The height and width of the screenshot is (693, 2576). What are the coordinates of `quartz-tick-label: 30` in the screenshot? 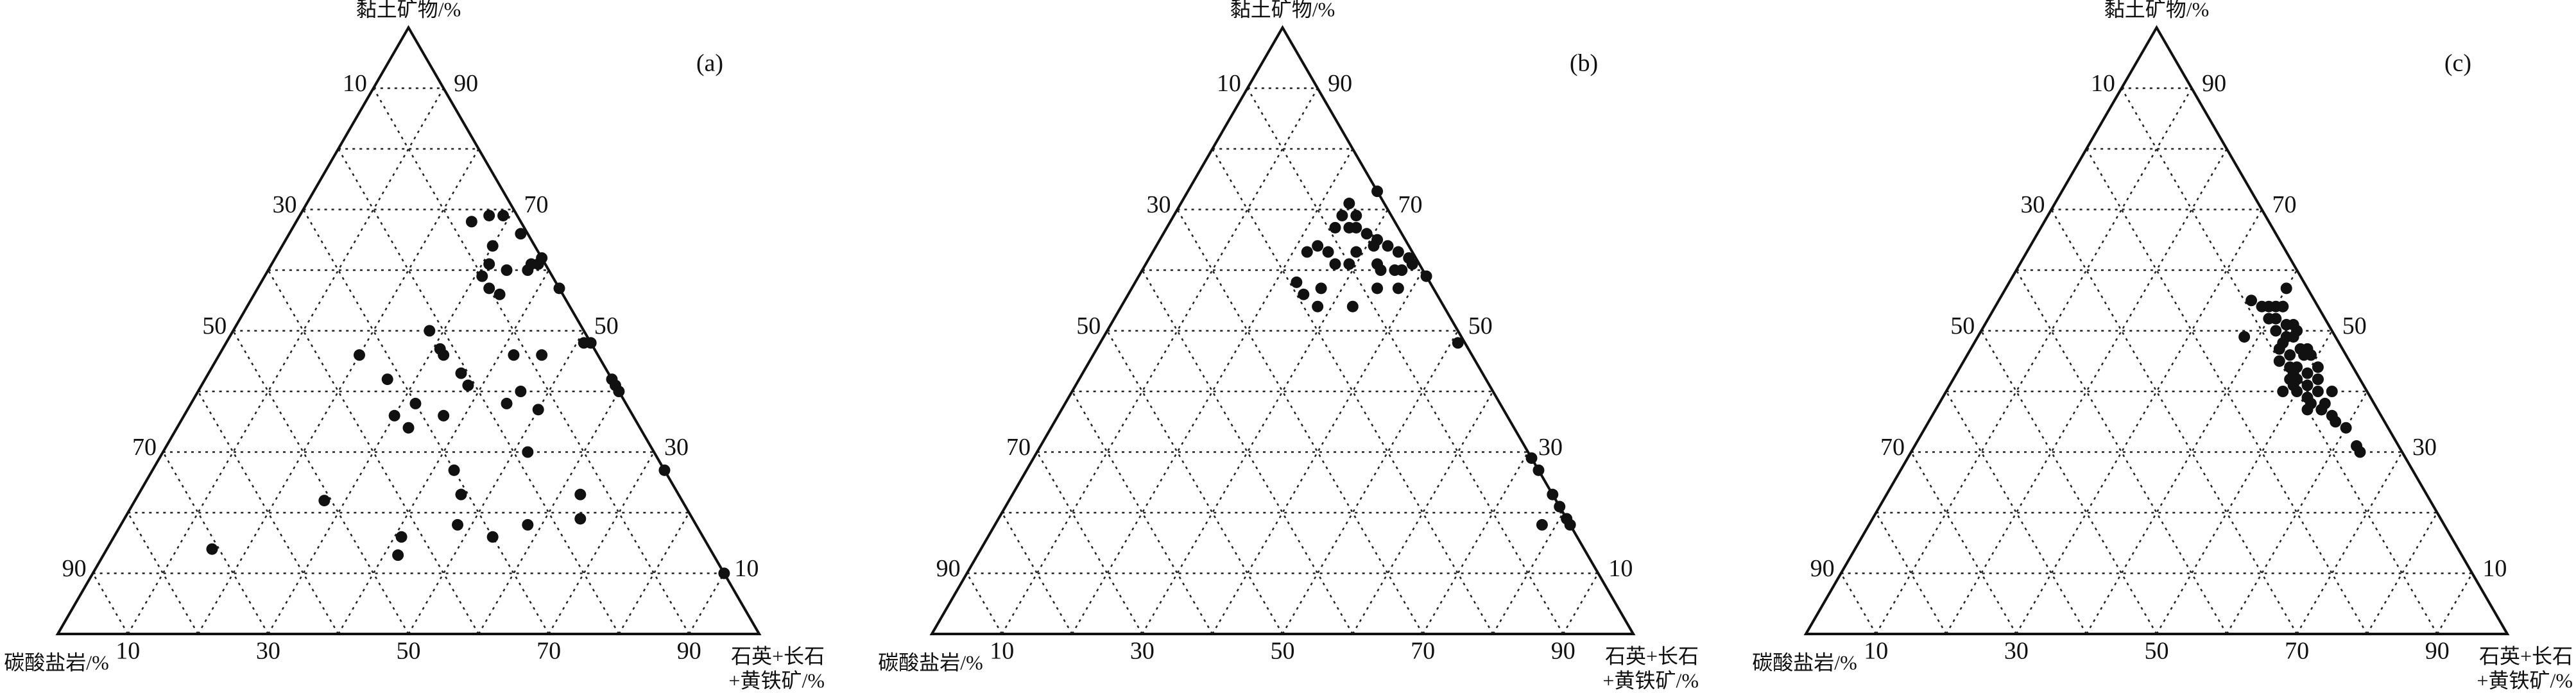 It's located at (2016, 652).